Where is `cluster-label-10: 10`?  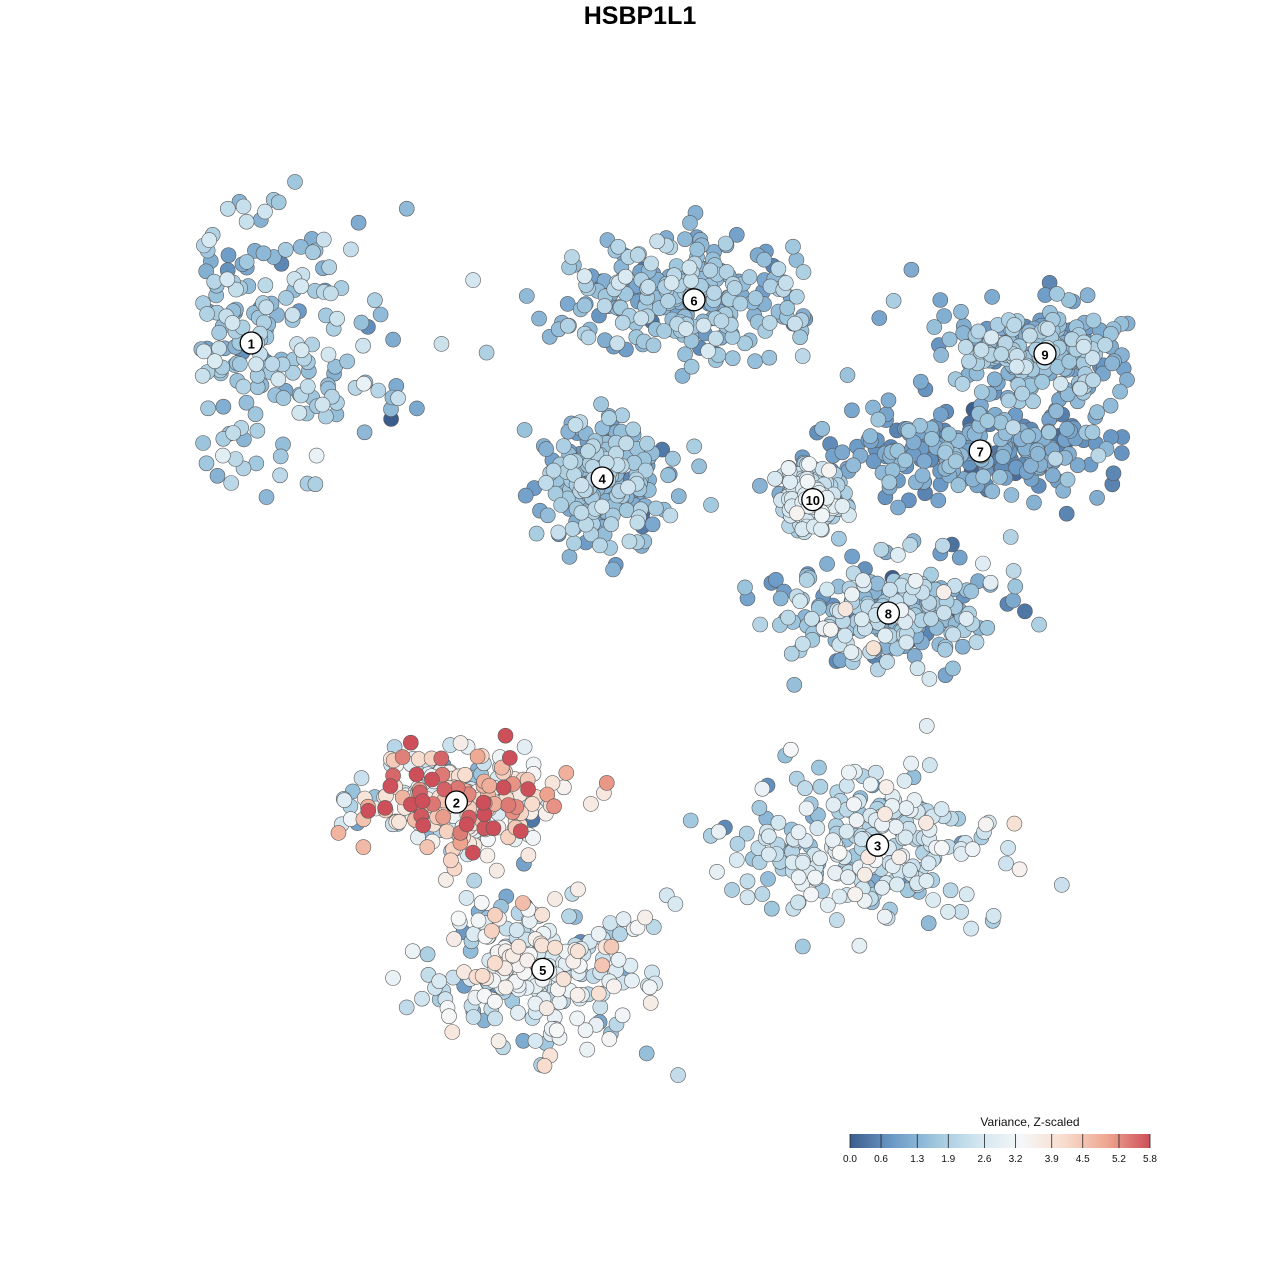 cluster-label-10: 10 is located at coordinates (813, 499).